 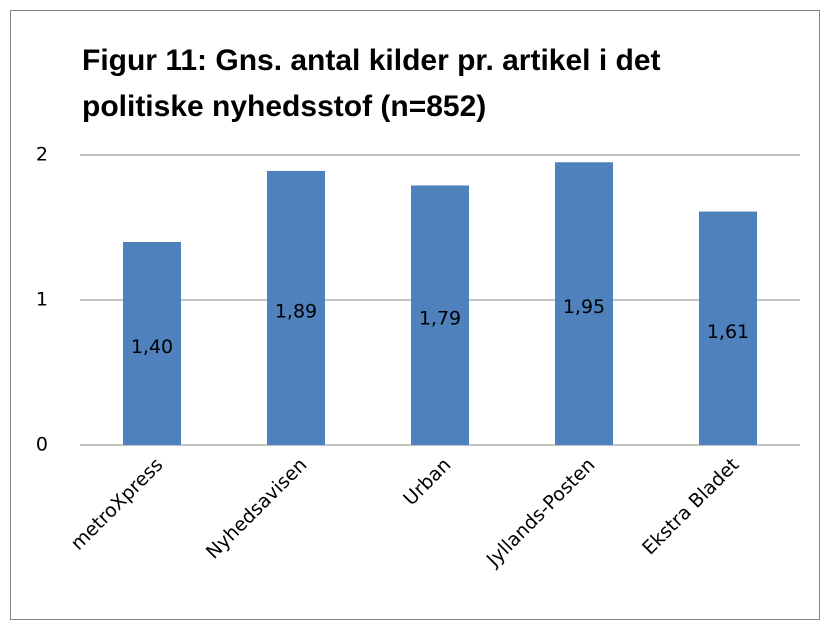 I want to click on value-label: 1,40, so click(x=152, y=347).